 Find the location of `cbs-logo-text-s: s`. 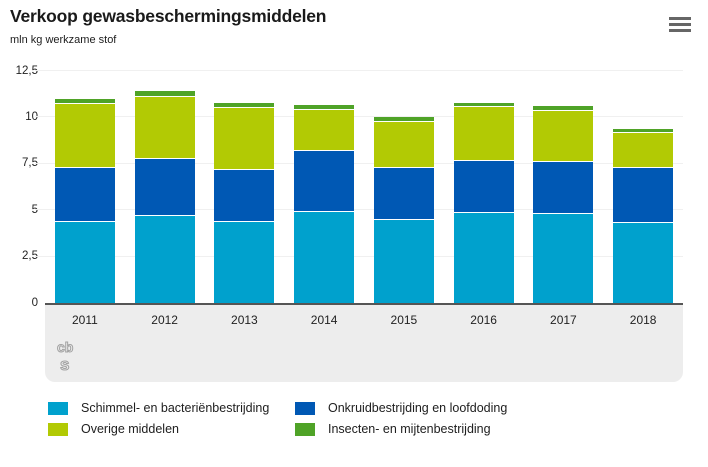

cbs-logo-text-s: s is located at coordinates (64, 364).